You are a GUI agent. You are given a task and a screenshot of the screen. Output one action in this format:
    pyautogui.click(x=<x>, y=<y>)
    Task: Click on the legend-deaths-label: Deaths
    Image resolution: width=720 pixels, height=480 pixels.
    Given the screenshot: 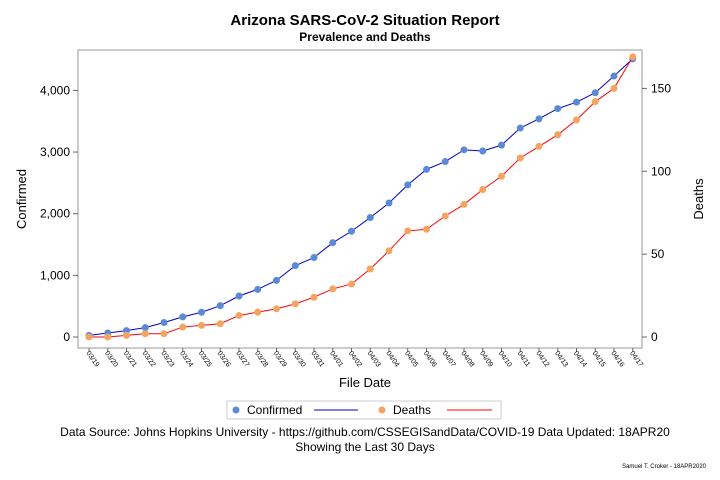 What is the action you would take?
    pyautogui.click(x=412, y=410)
    